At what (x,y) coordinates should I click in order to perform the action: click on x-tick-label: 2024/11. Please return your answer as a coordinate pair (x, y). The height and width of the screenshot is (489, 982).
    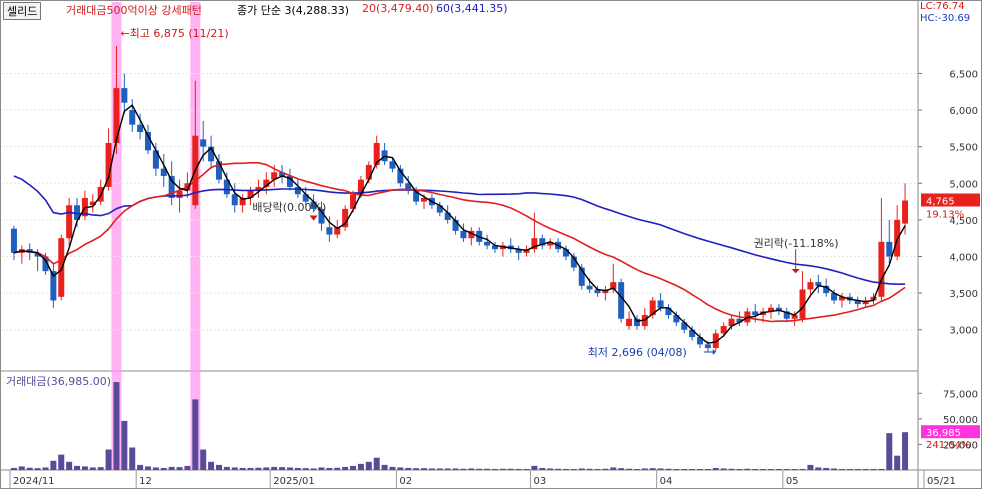
    Looking at the image, I should click on (34, 481).